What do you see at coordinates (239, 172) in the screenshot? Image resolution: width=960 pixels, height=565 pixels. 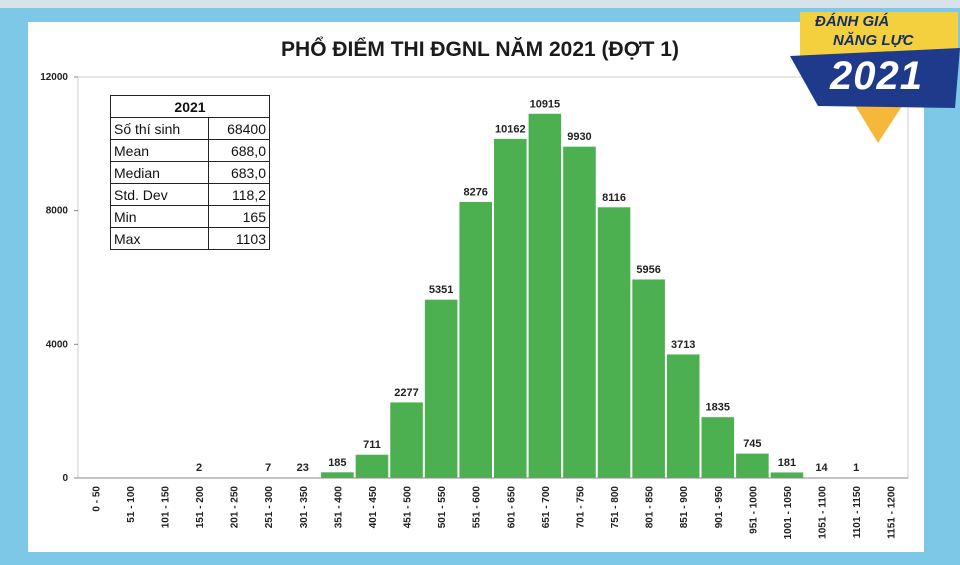 I see `stats-value: 683,0` at bounding box center [239, 172].